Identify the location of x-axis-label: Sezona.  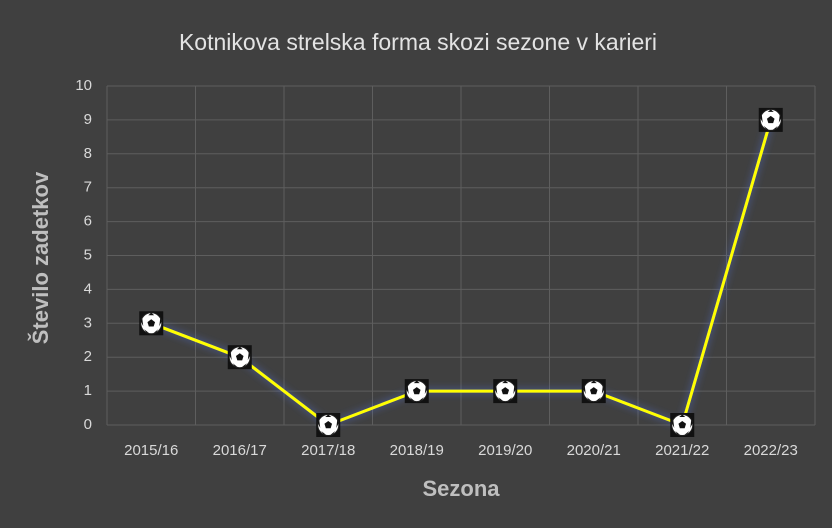
(461, 488).